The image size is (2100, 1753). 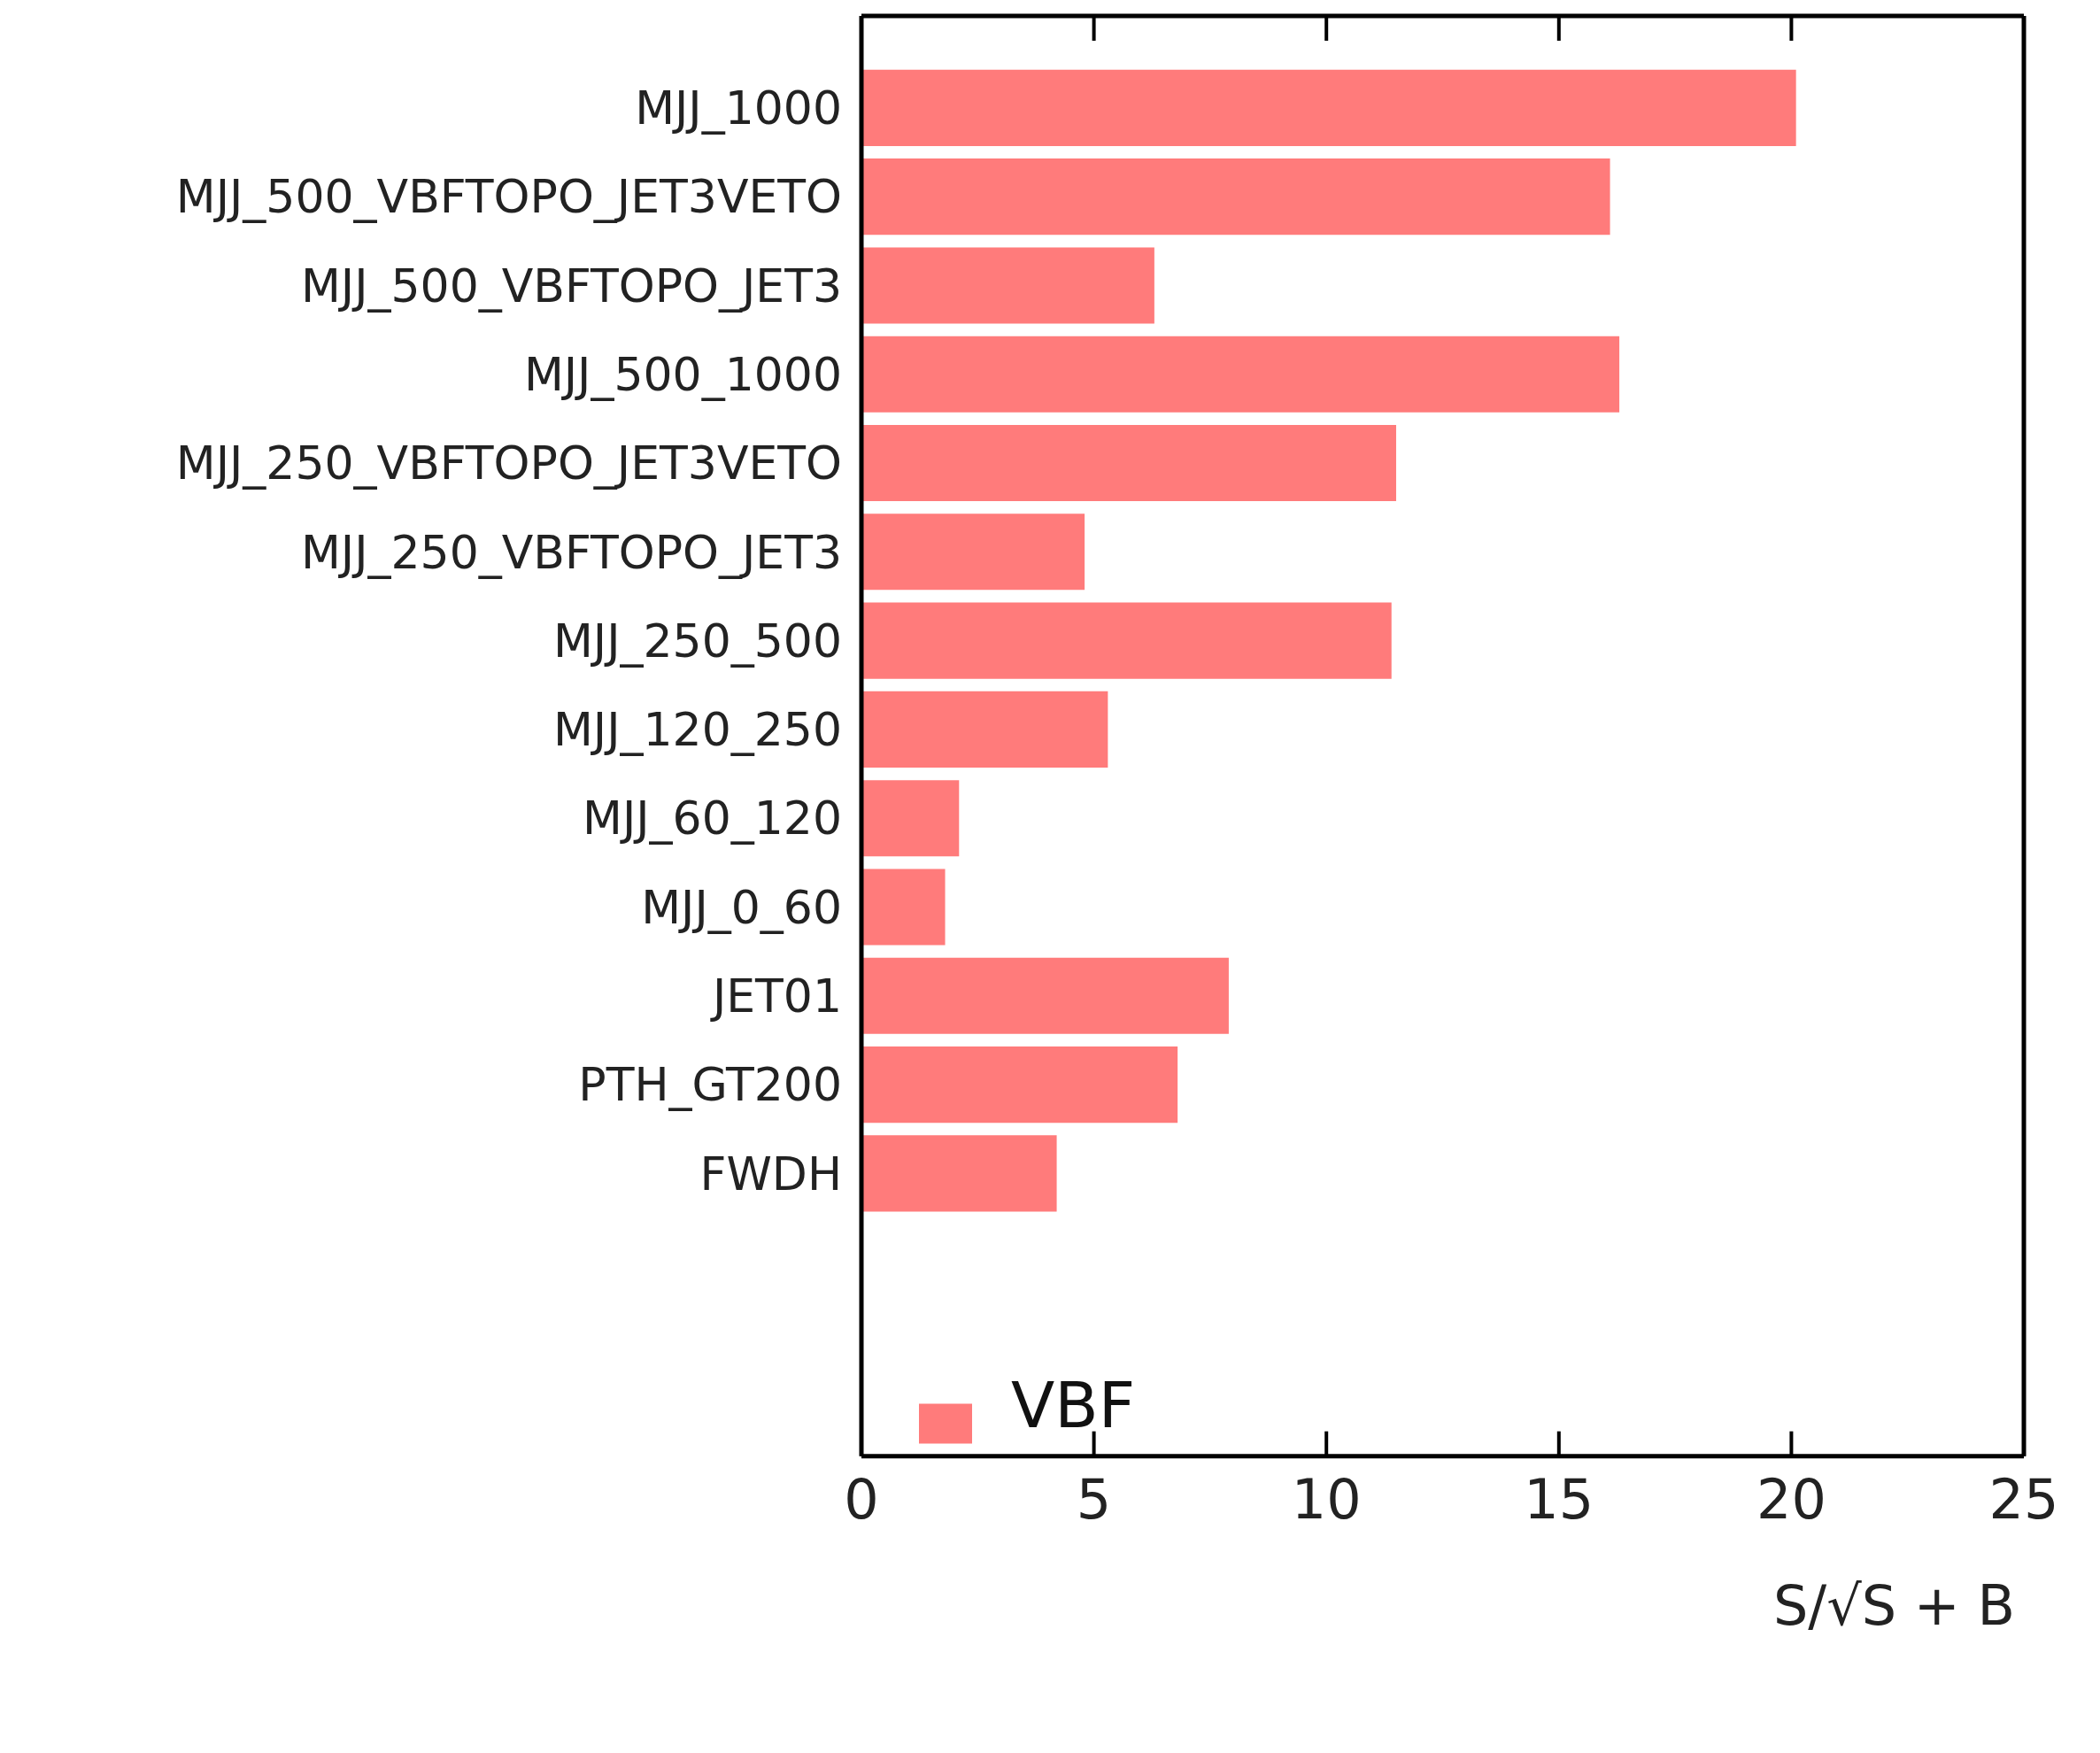 What do you see at coordinates (1791, 1499) in the screenshot?
I see `x-tick-label: 20` at bounding box center [1791, 1499].